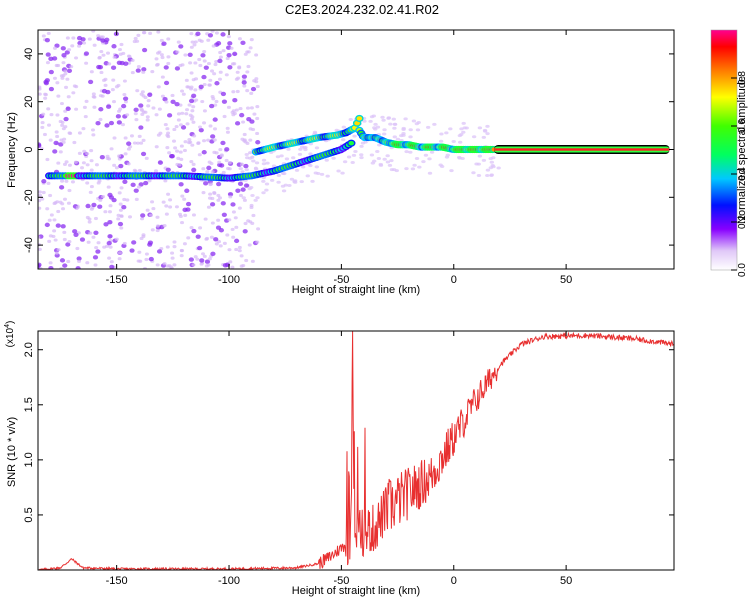 This screenshot has height=600, width=750. Describe the element at coordinates (359, 118) in the screenshot. I see `ridge-high-cell` at that location.